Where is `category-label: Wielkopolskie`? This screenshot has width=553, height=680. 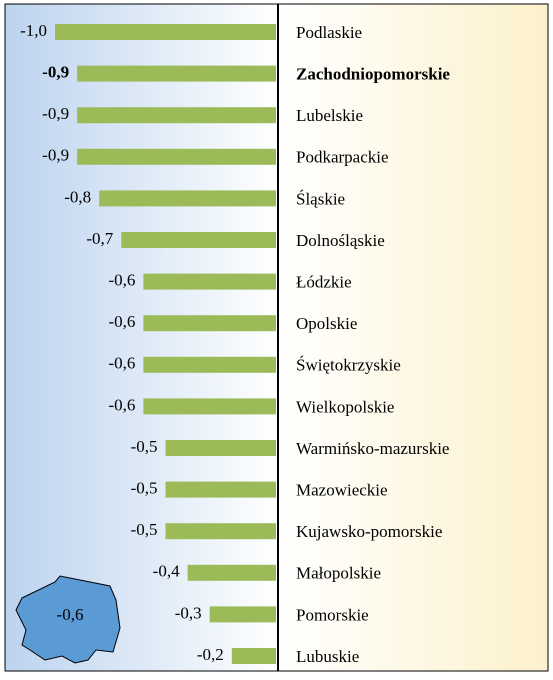
category-label: Wielkopolskie is located at coordinates (345, 406).